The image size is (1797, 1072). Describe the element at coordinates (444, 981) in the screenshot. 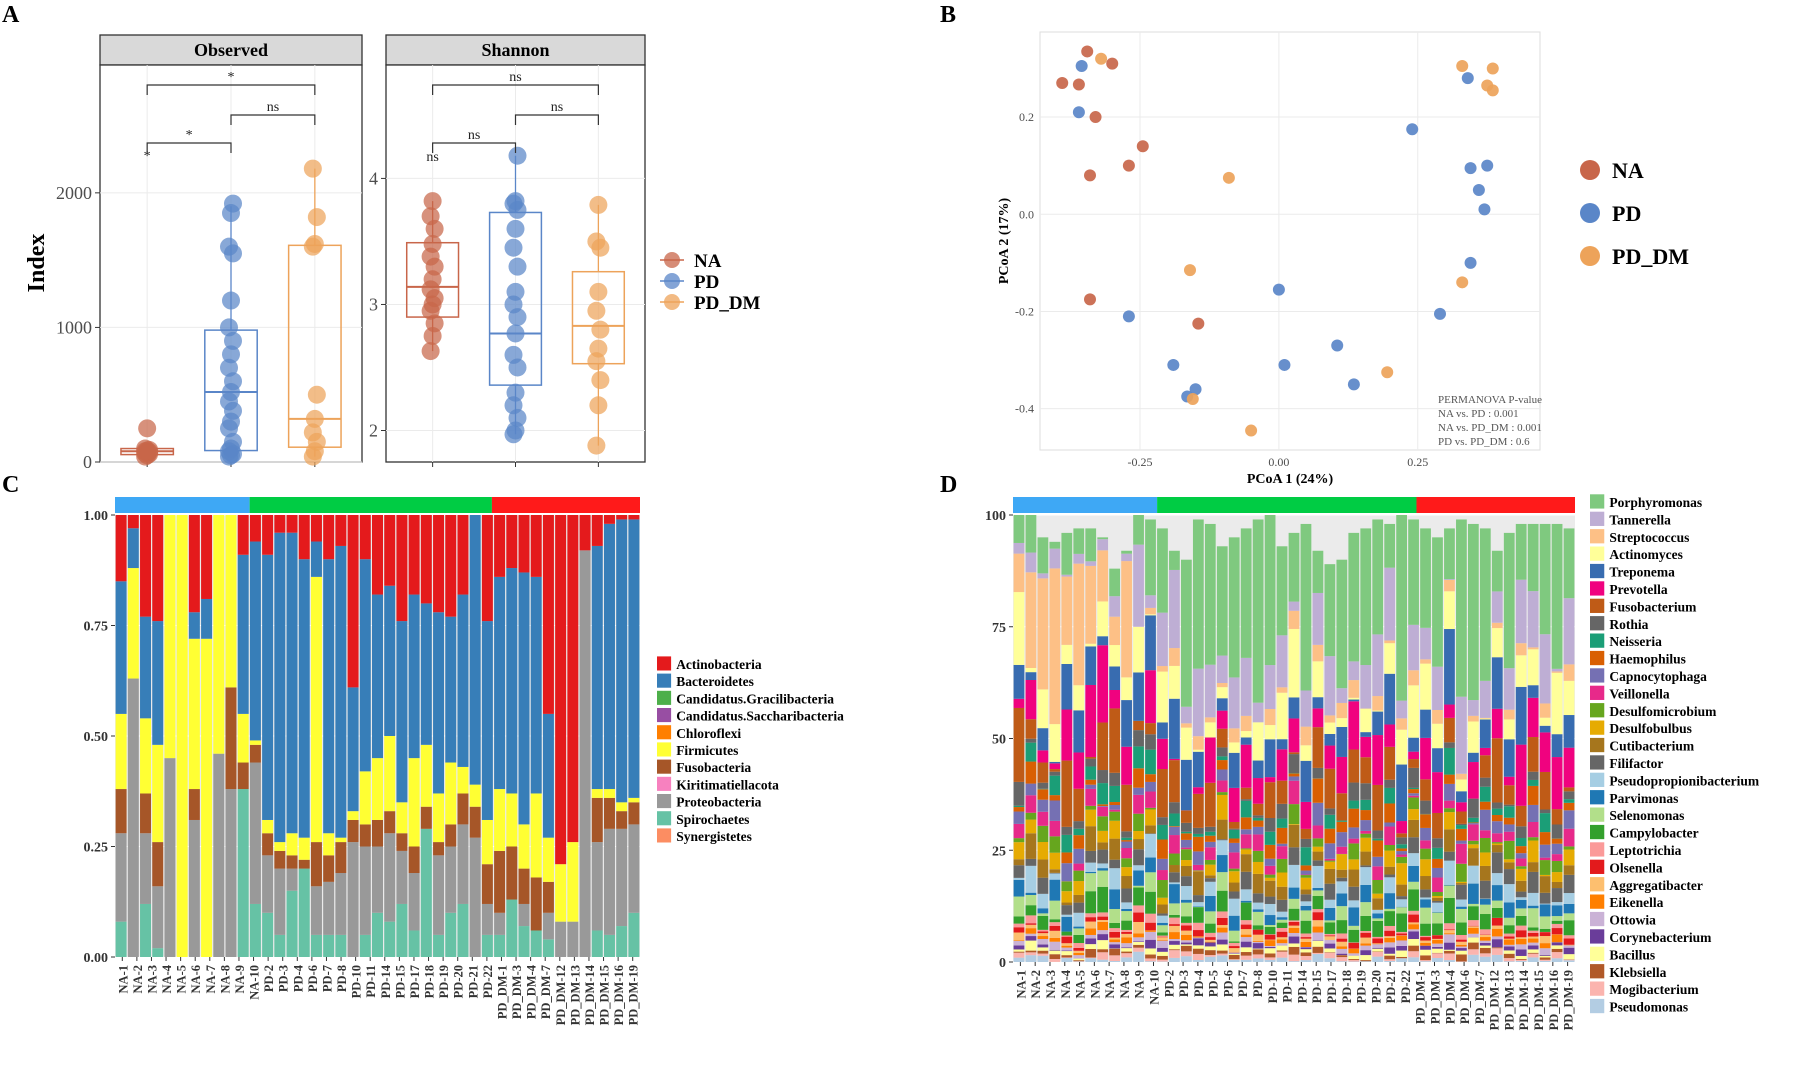

I see `x-tick-label: PD-19` at that location.